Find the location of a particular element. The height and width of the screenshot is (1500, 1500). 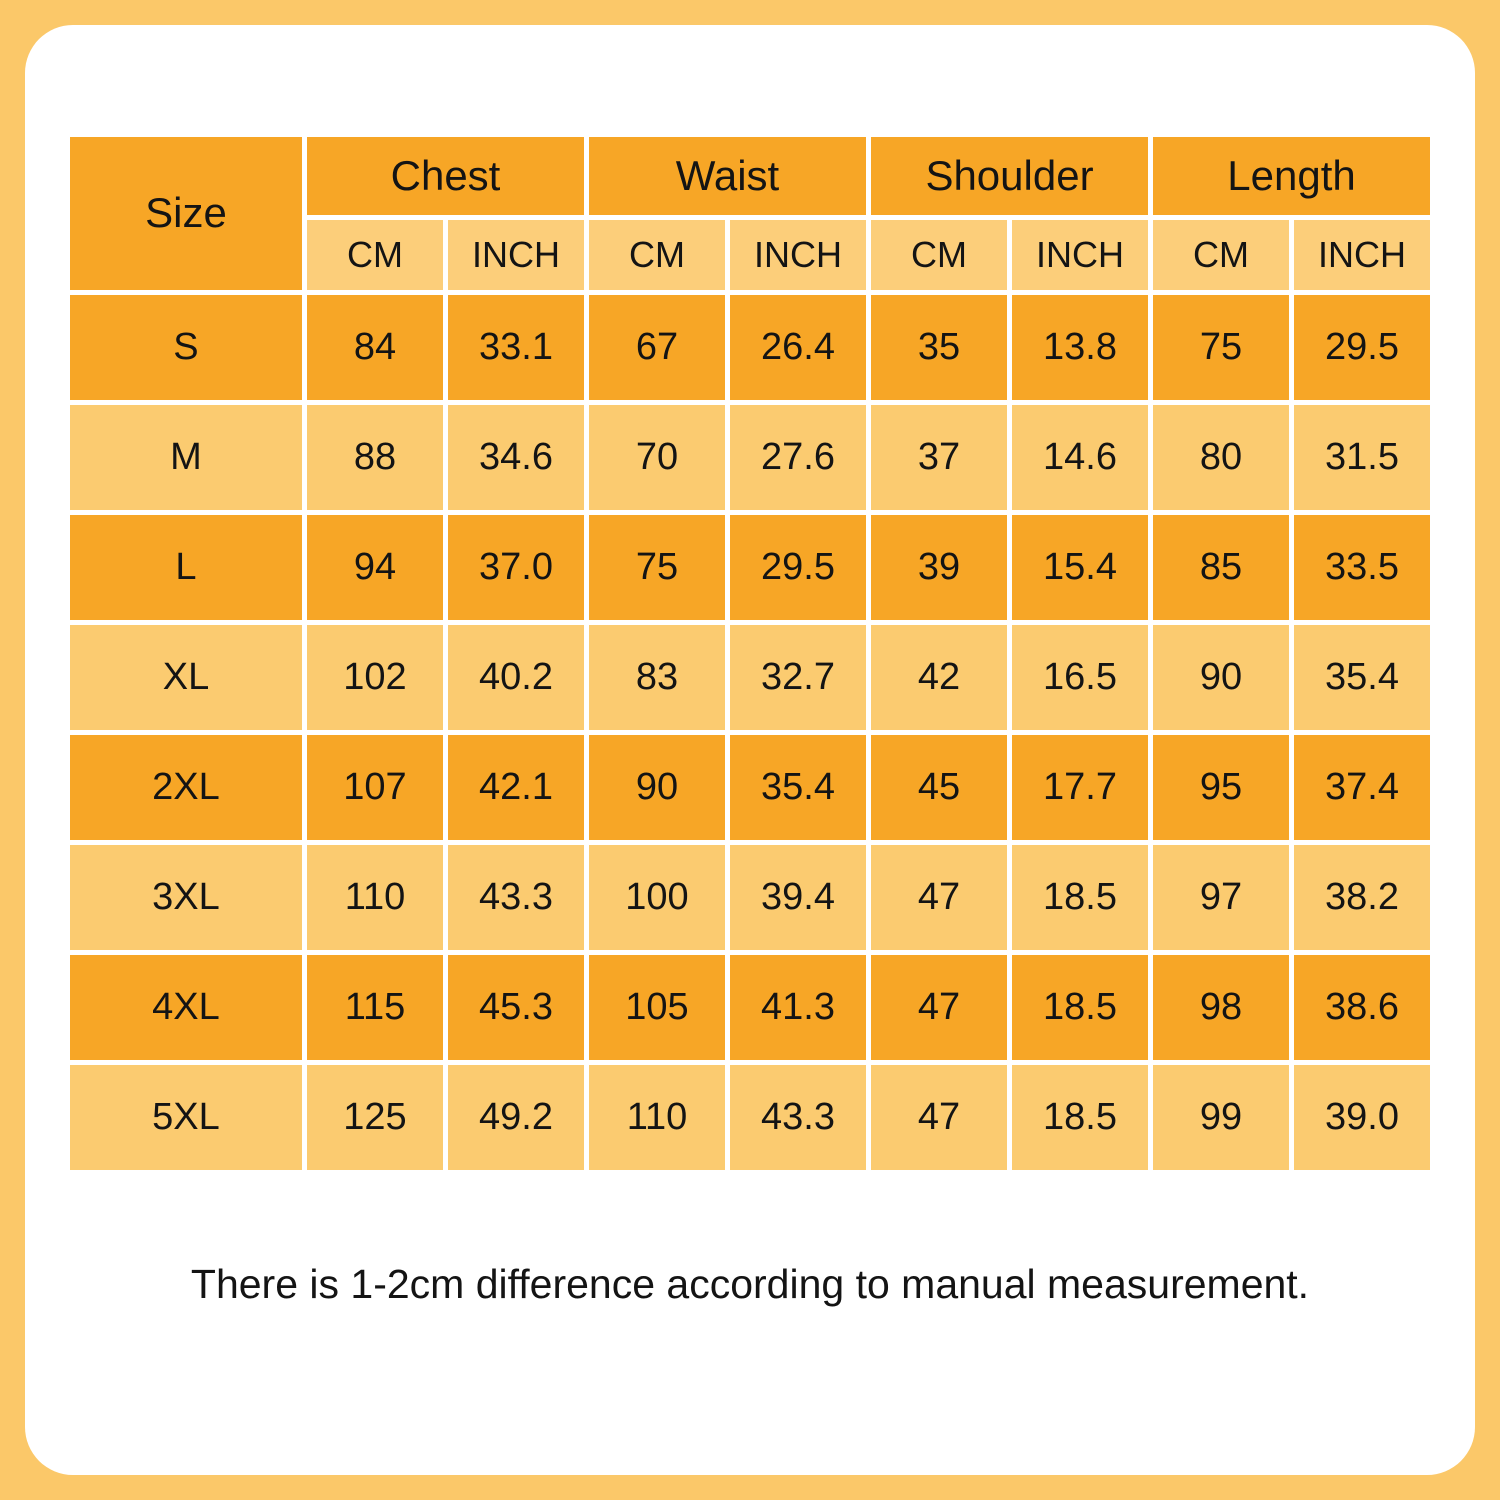

value-cell: 15.4 is located at coordinates (1080, 567).